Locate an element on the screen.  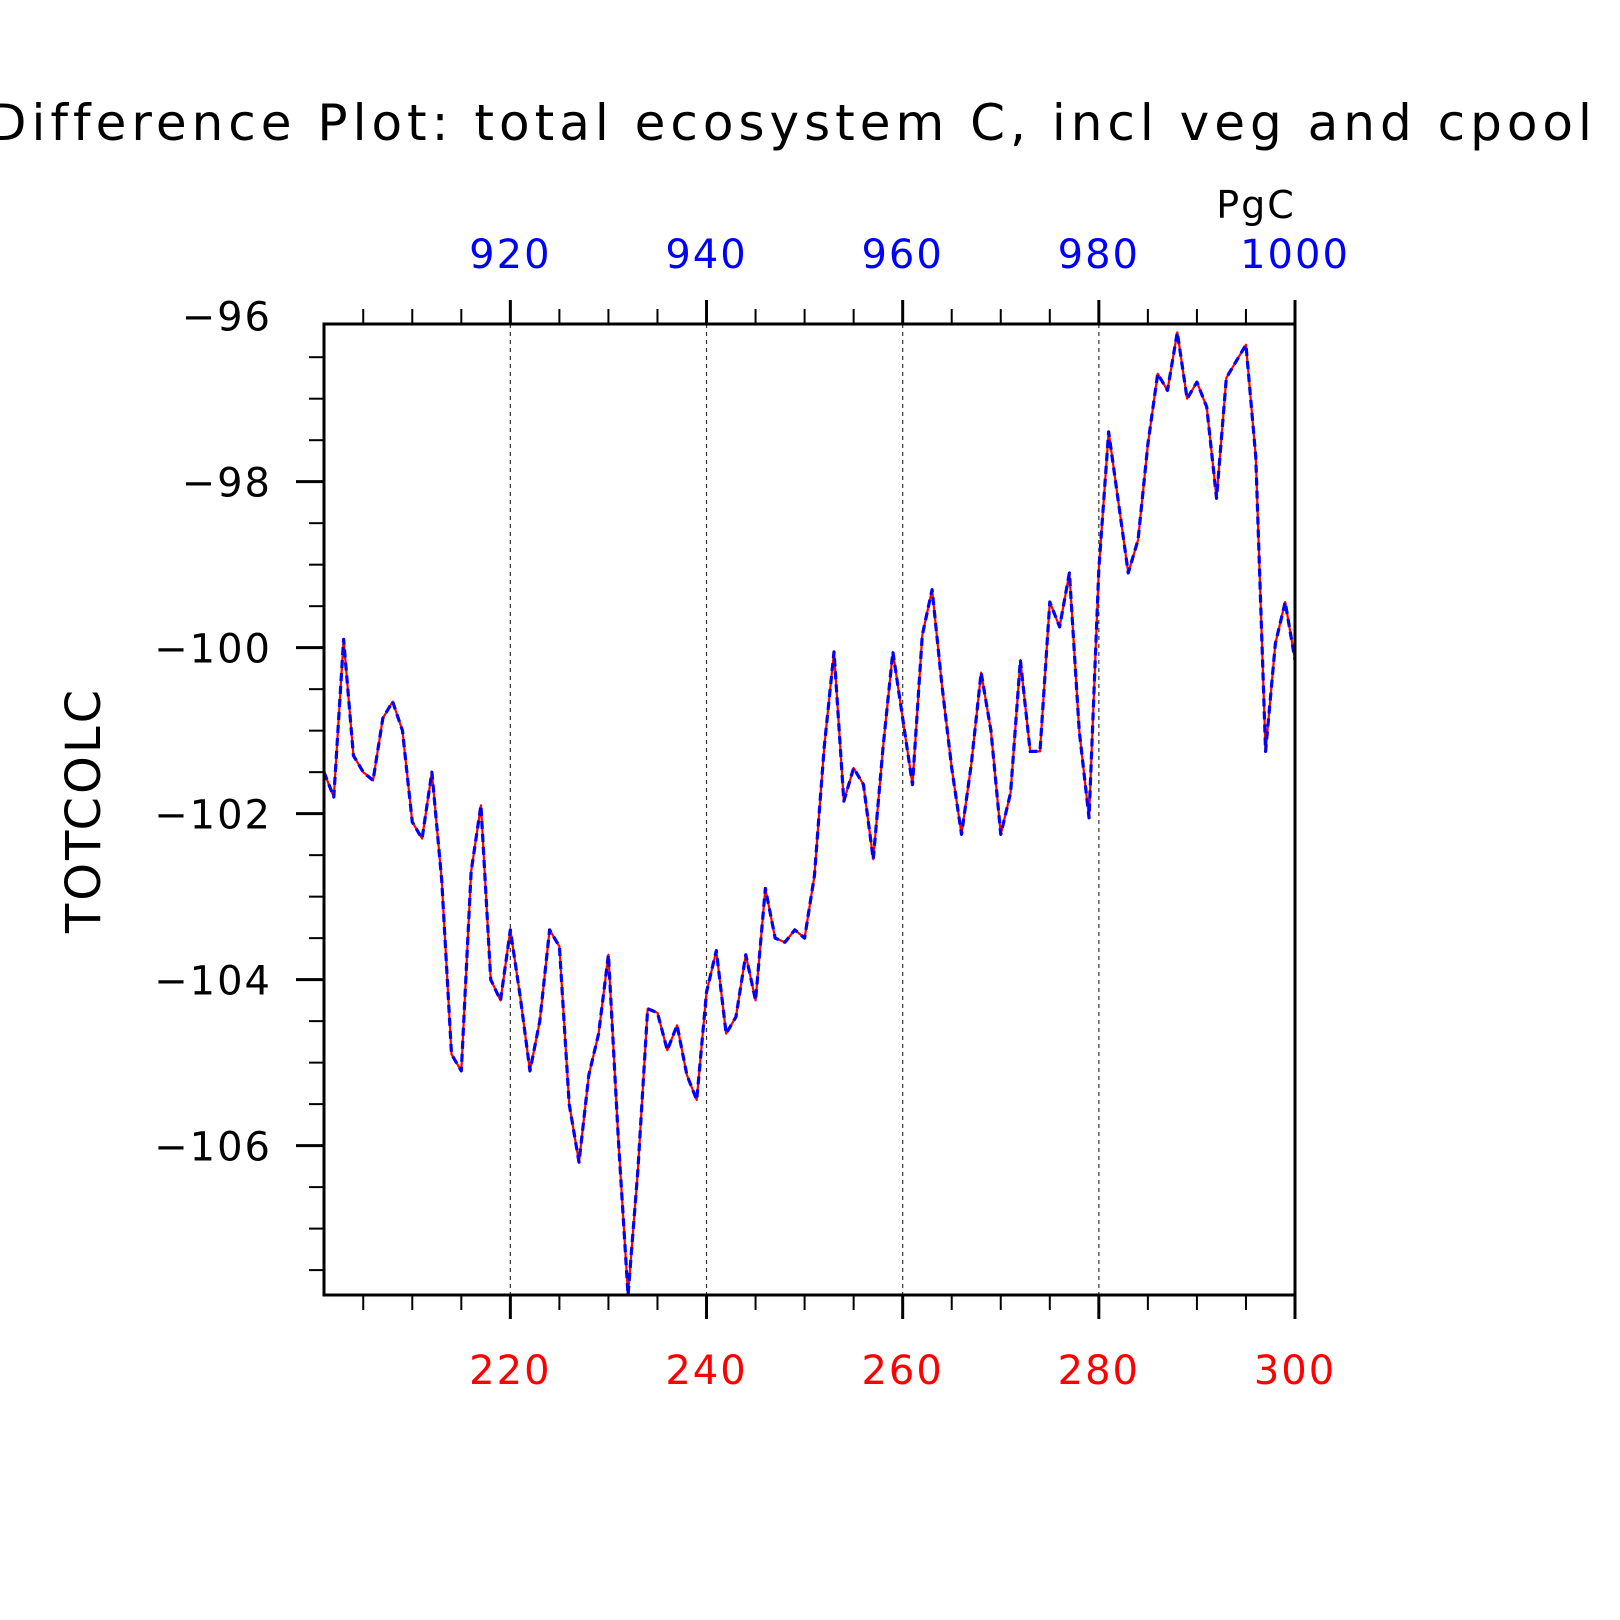
x-bottom-tick-label: 280 is located at coordinates (1099, 1371).